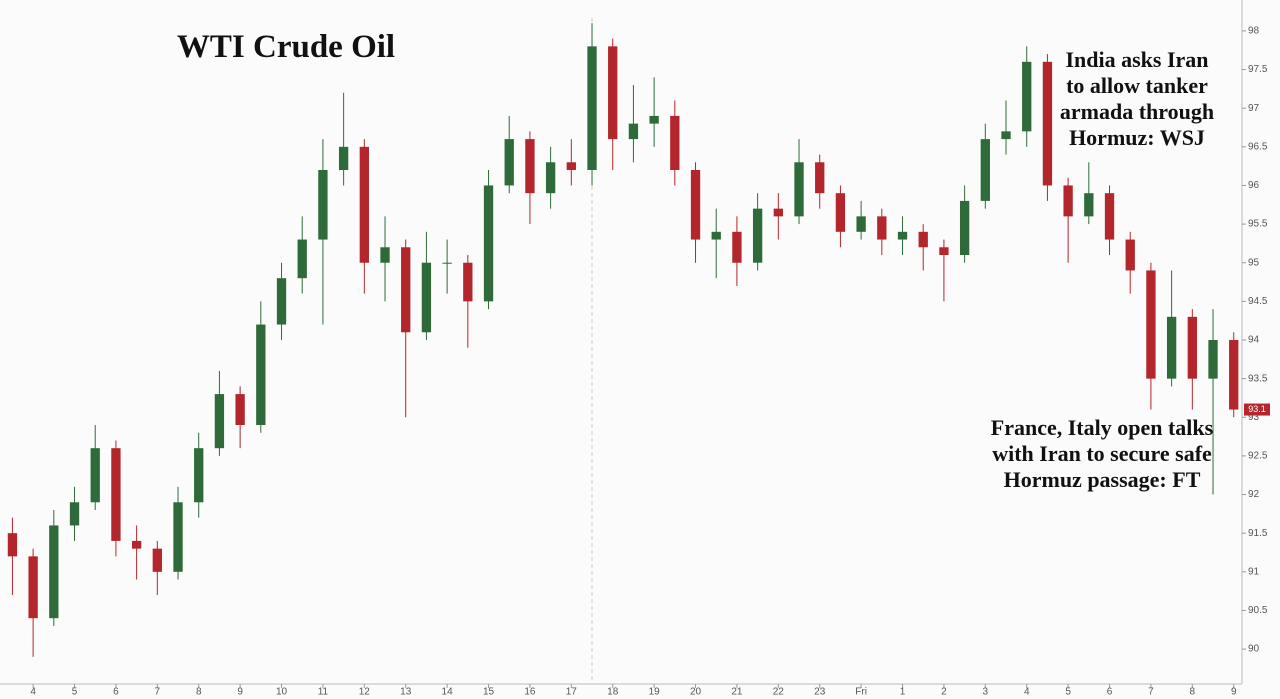  I want to click on x-tick-label: Fri, so click(861, 692).